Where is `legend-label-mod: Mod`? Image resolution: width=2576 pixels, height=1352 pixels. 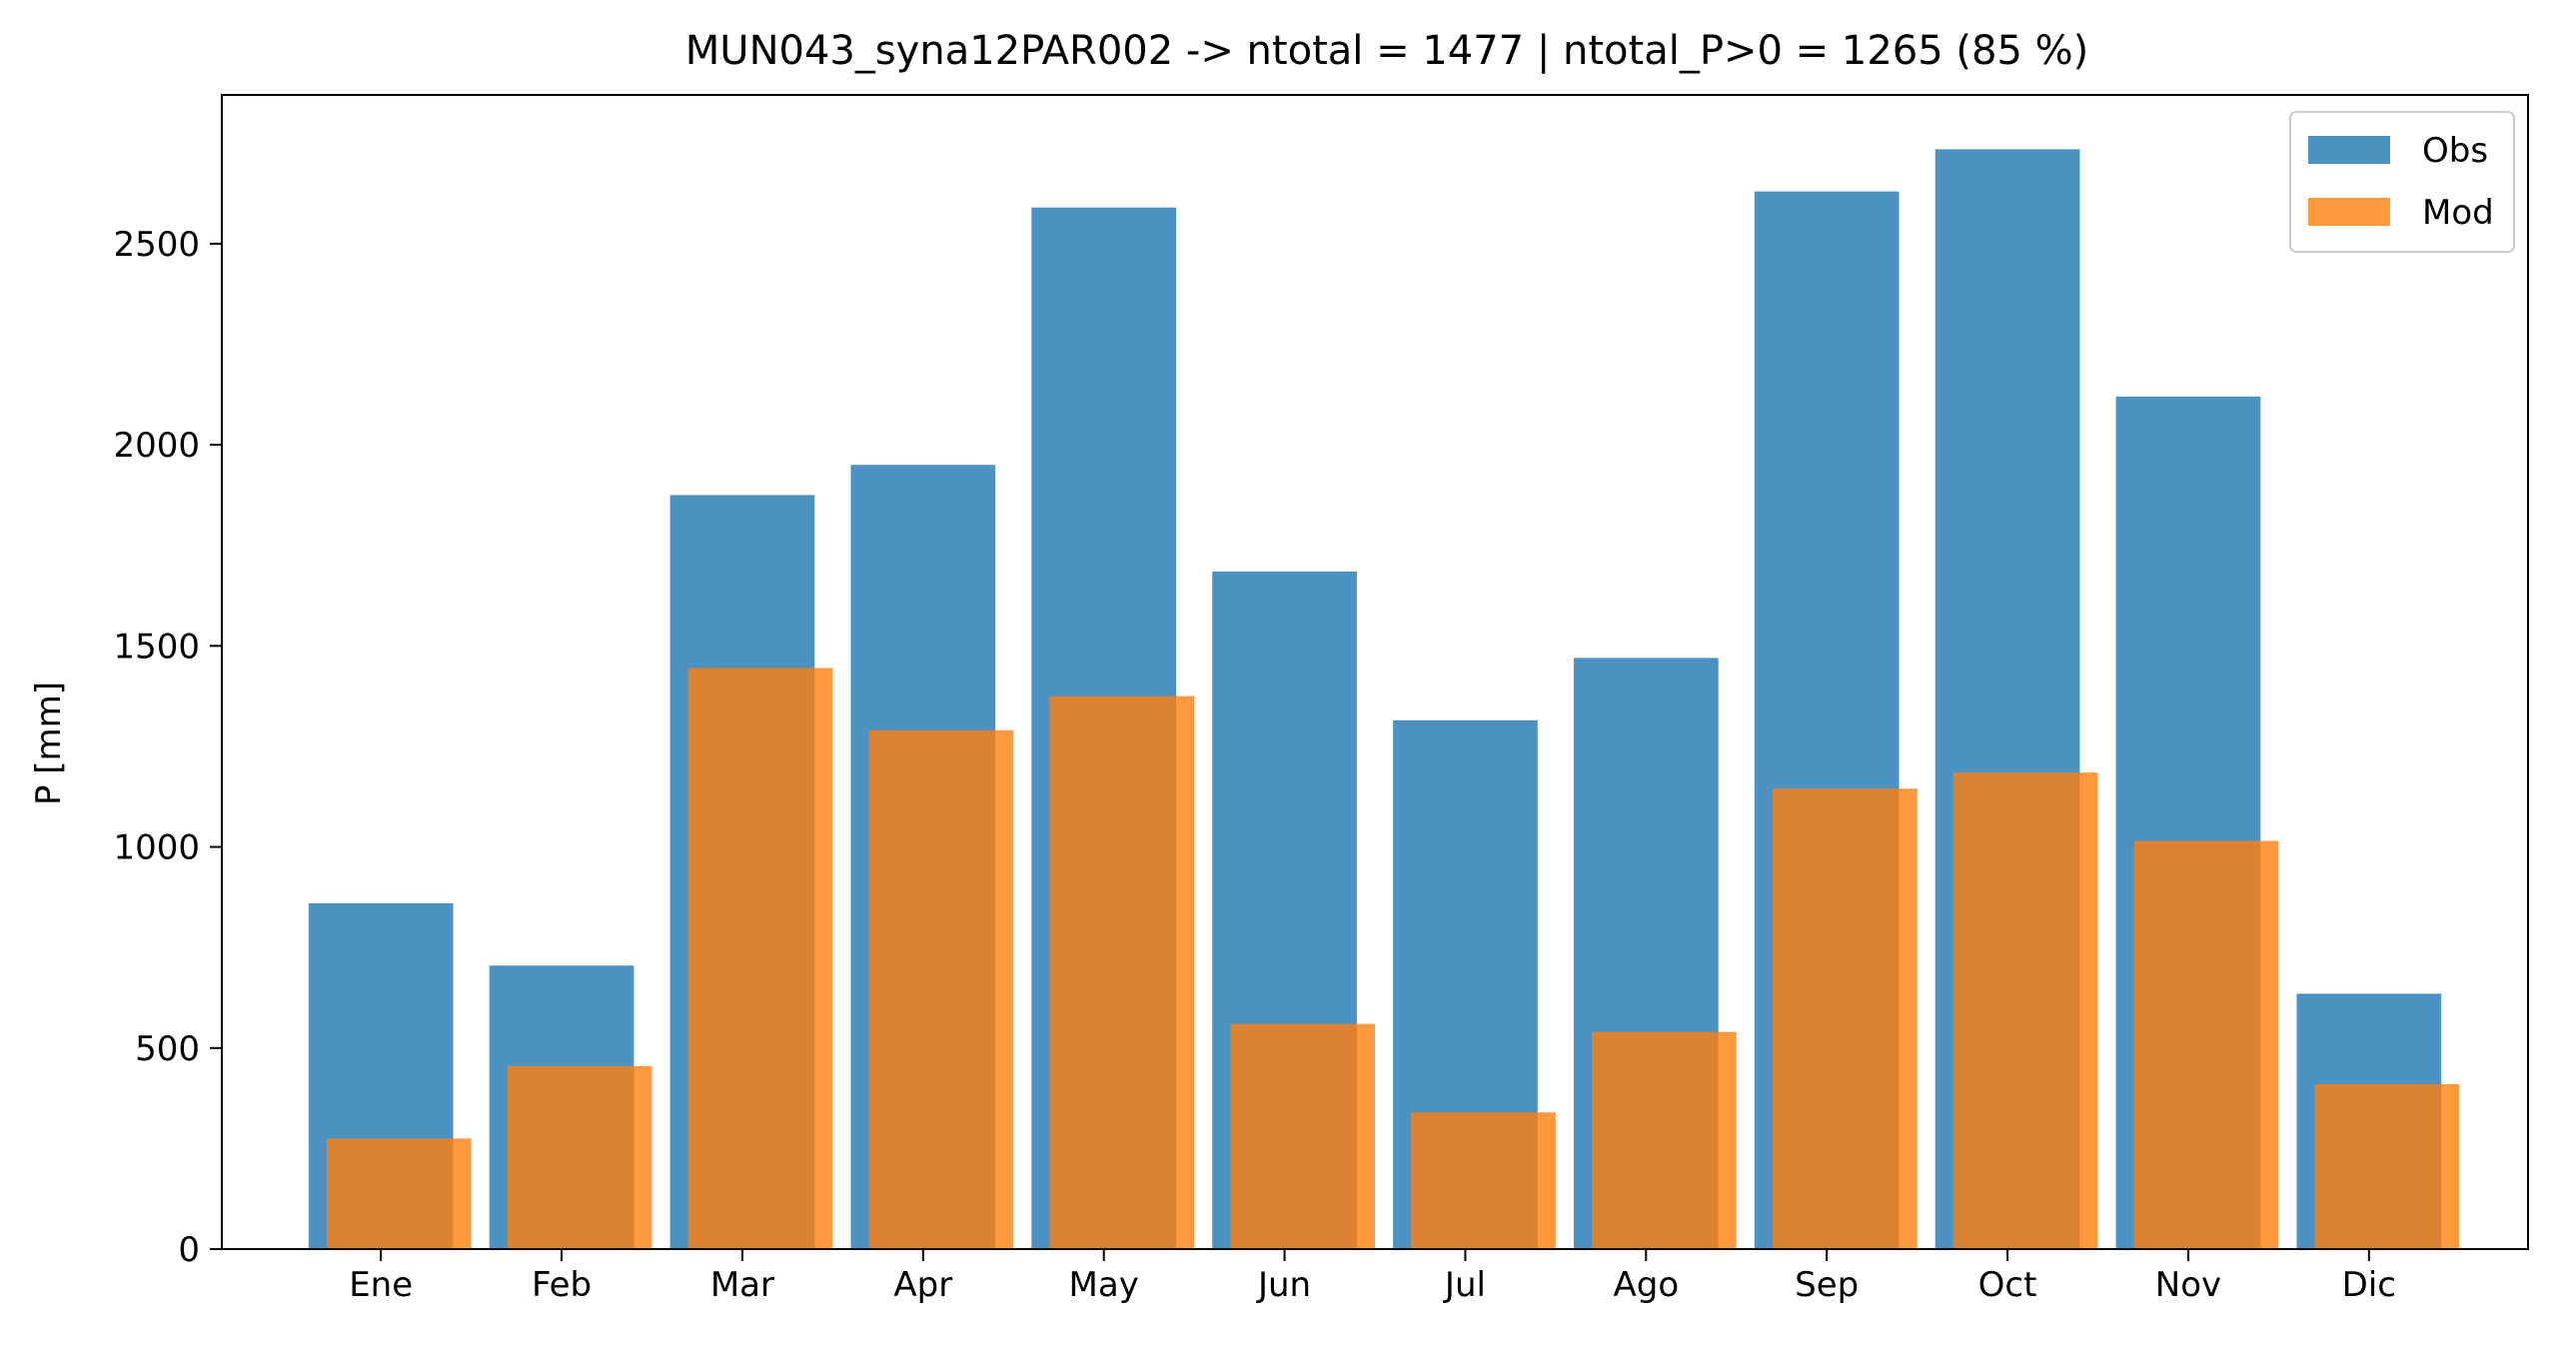 legend-label-mod: Mod is located at coordinates (2458, 213).